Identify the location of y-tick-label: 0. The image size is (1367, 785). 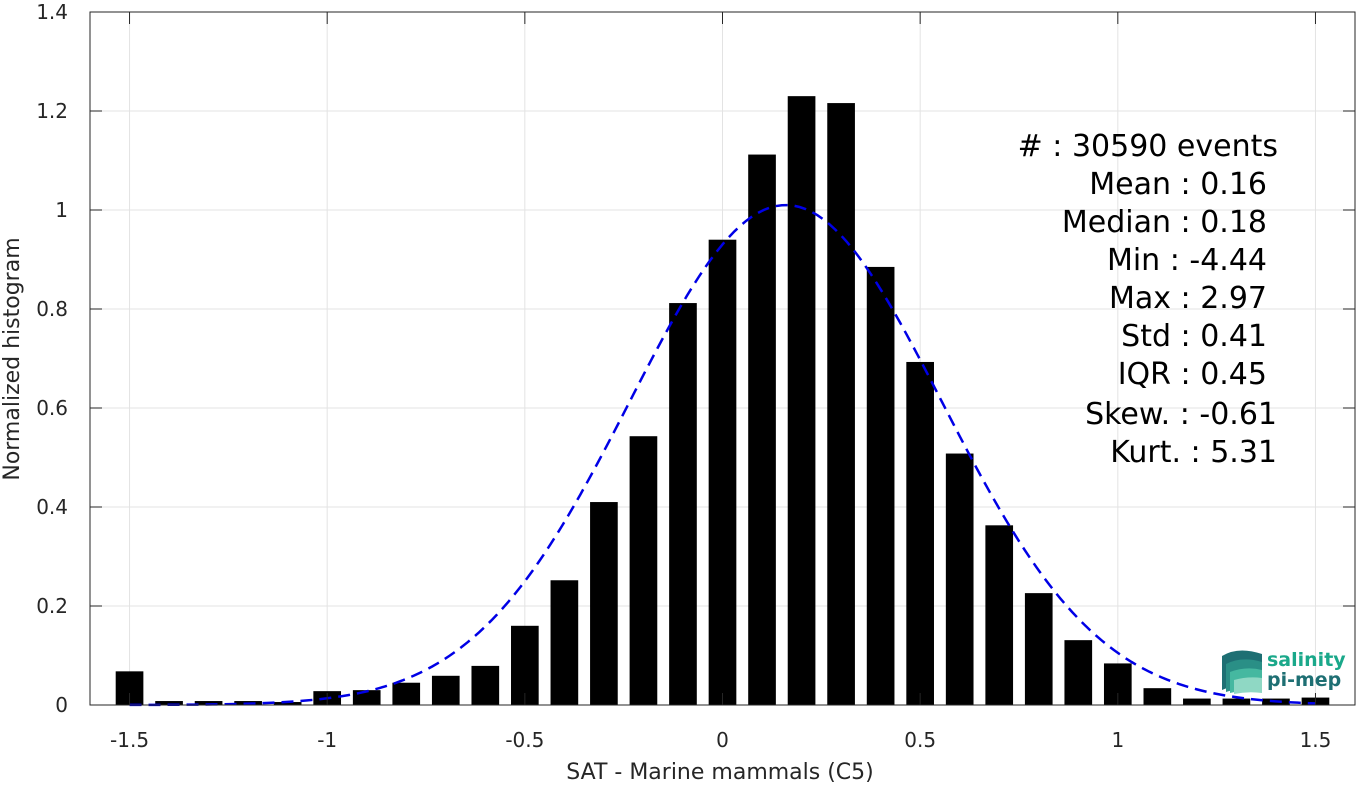
(61, 705).